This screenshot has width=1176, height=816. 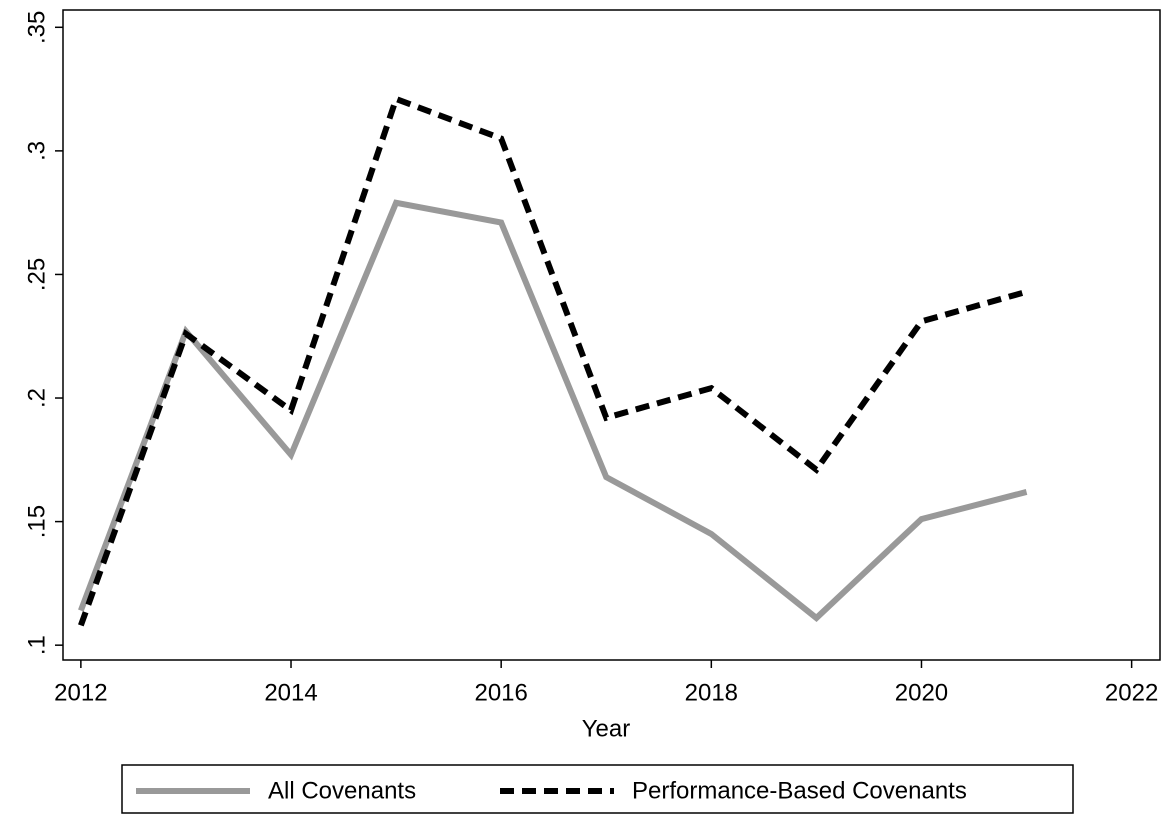 I want to click on y-tick-label: .1, so click(x=36, y=645).